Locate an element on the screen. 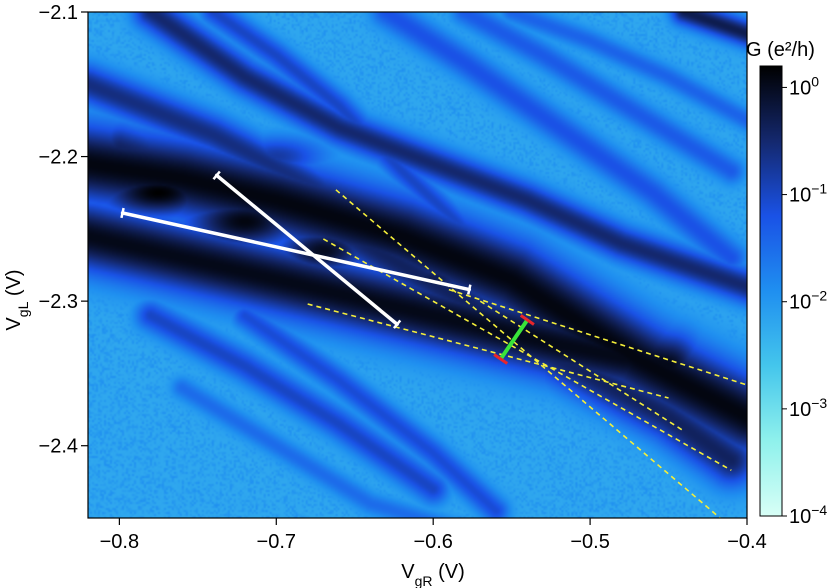 The image size is (829, 588). x-axis-ticks: −0.8 −0.7 −0.6 −0.5 −0.4 is located at coordinates (433, 535).